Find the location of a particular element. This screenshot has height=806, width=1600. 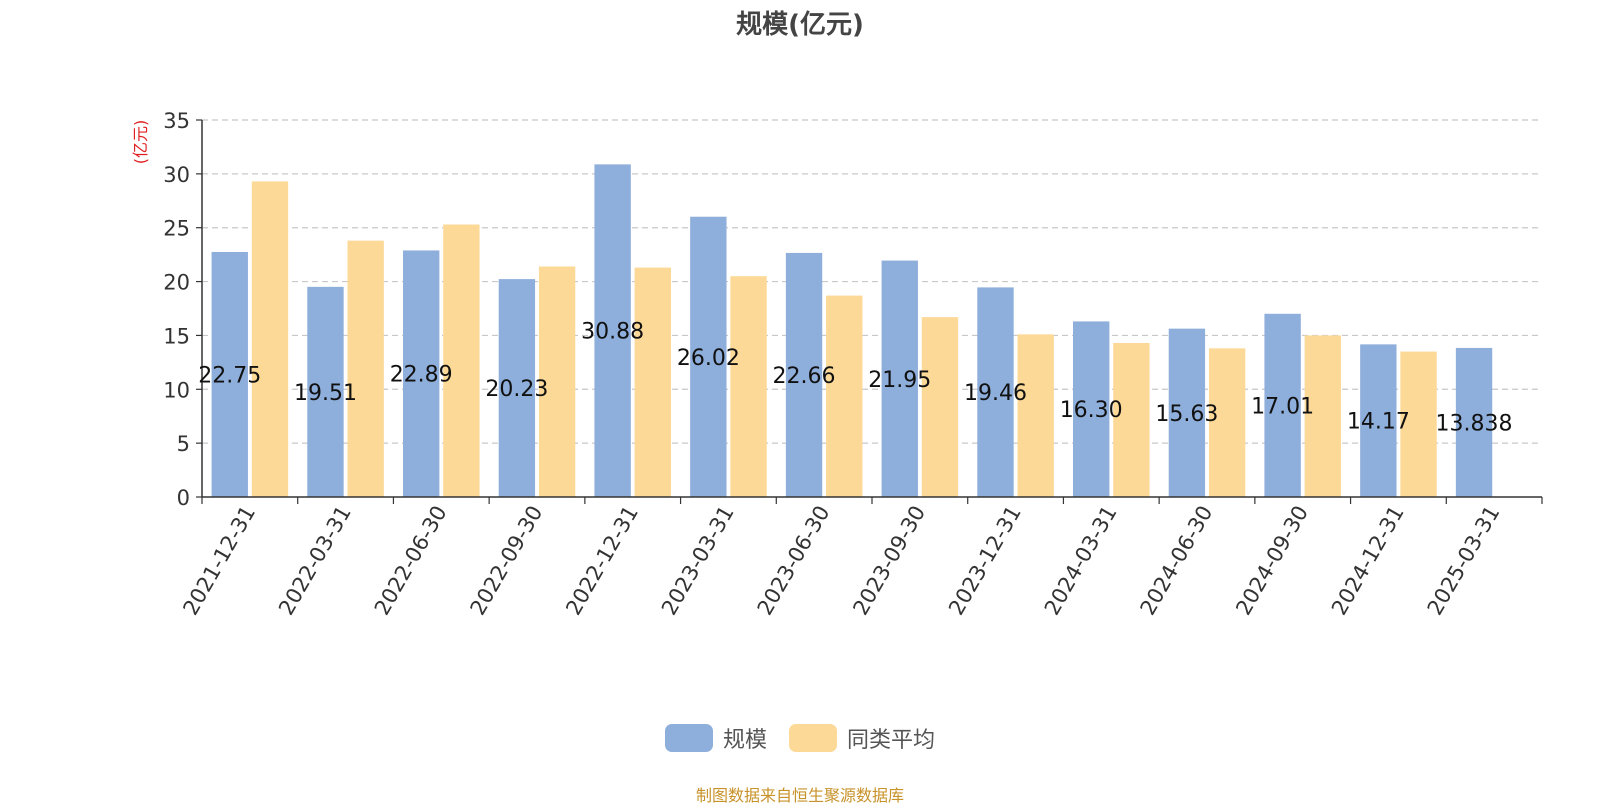

x-tick-label: 2021-12-31 is located at coordinates (219, 561).